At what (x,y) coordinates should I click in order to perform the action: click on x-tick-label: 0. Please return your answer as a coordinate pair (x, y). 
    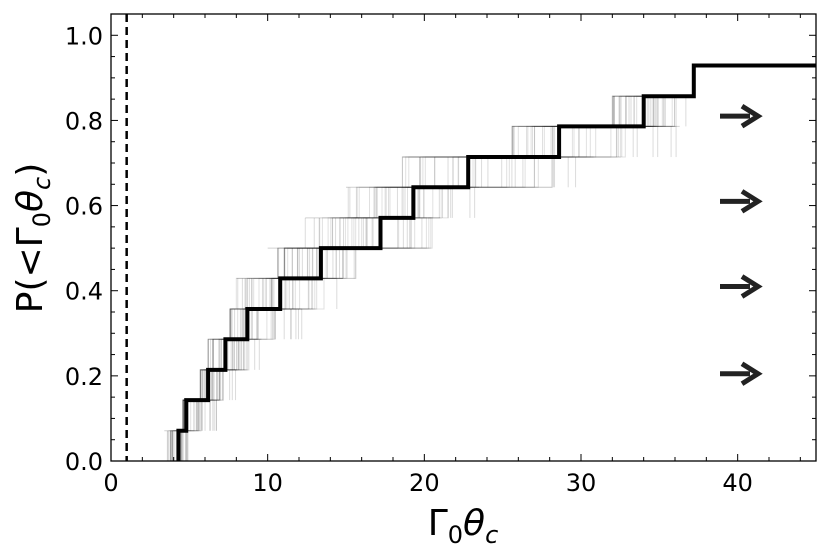
    Looking at the image, I should click on (110, 483).